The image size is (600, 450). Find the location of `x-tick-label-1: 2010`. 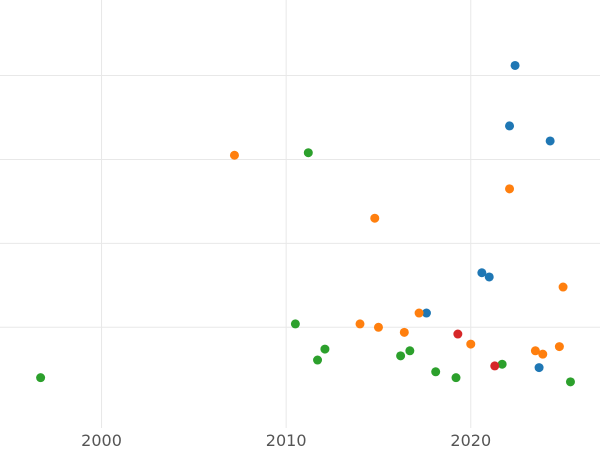

x-tick-label-1: 2010 is located at coordinates (286, 440).